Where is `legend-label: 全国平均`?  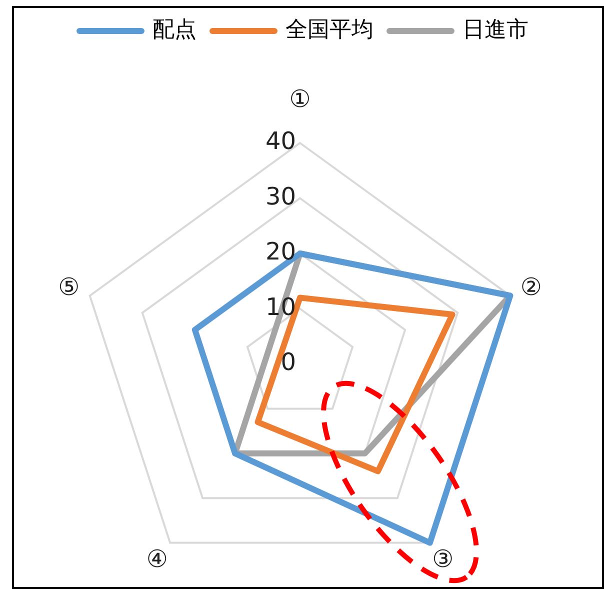
legend-label: 全国平均 is located at coordinates (330, 30).